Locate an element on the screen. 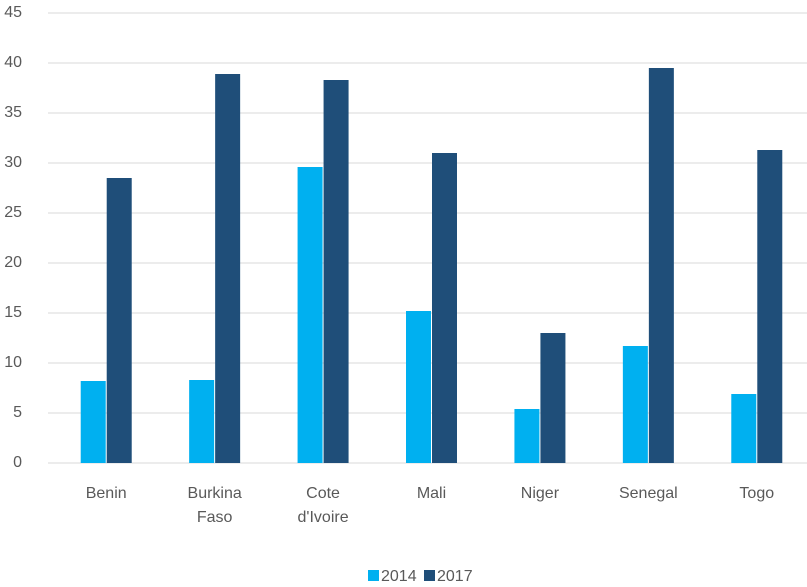  x-tick-label: Niger is located at coordinates (540, 493).